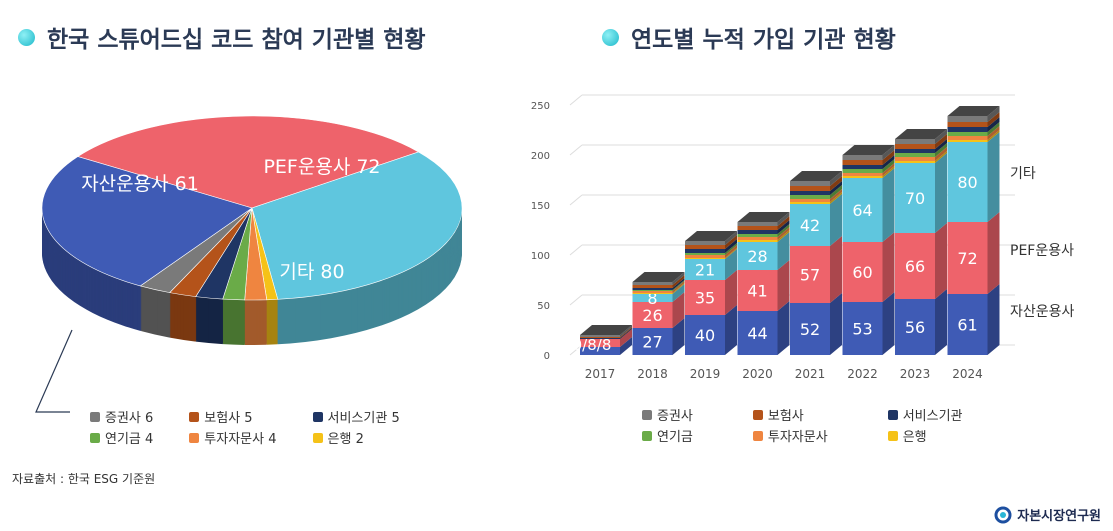 The image size is (1113, 531). I want to click on legend-label: 투자자문사 4, so click(240, 439).